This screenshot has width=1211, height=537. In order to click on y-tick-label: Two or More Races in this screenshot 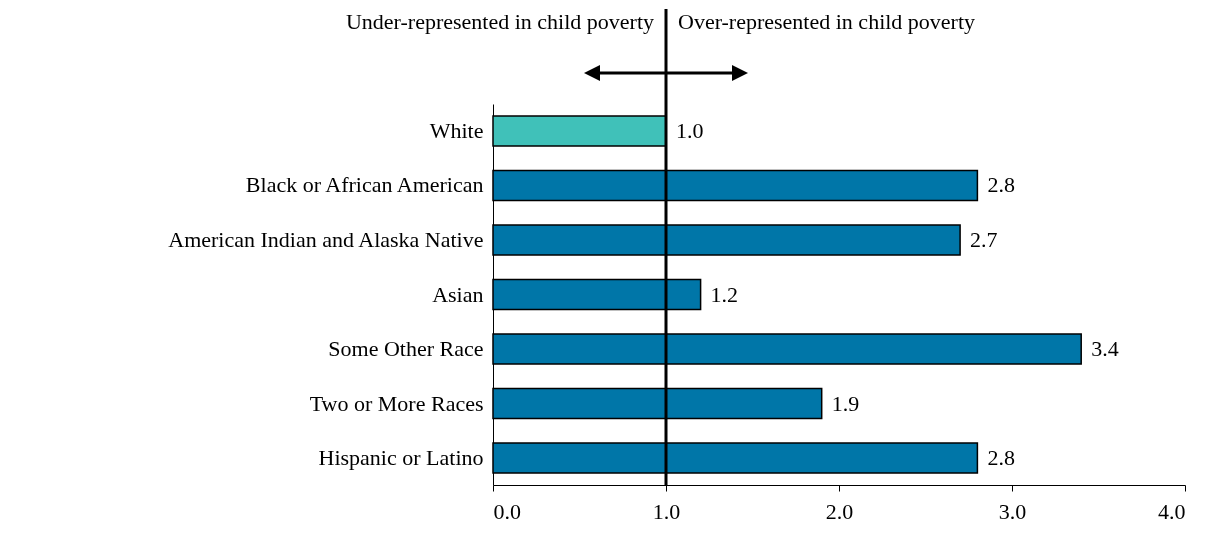, I will do `click(396, 403)`.